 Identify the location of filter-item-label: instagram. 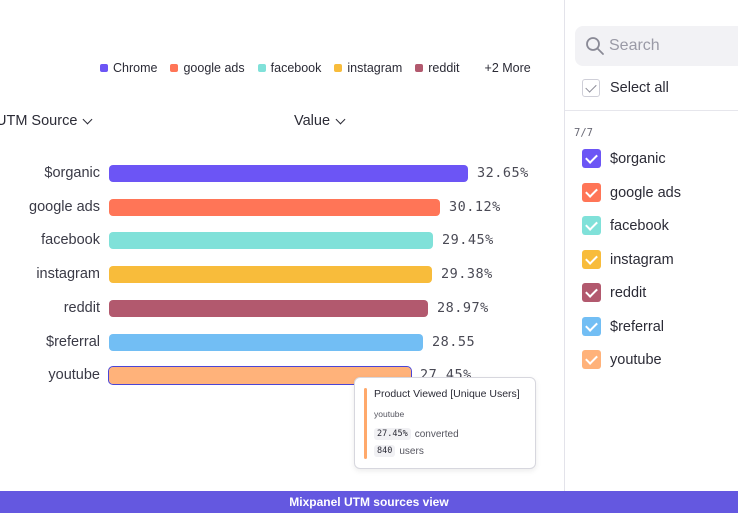
(642, 259).